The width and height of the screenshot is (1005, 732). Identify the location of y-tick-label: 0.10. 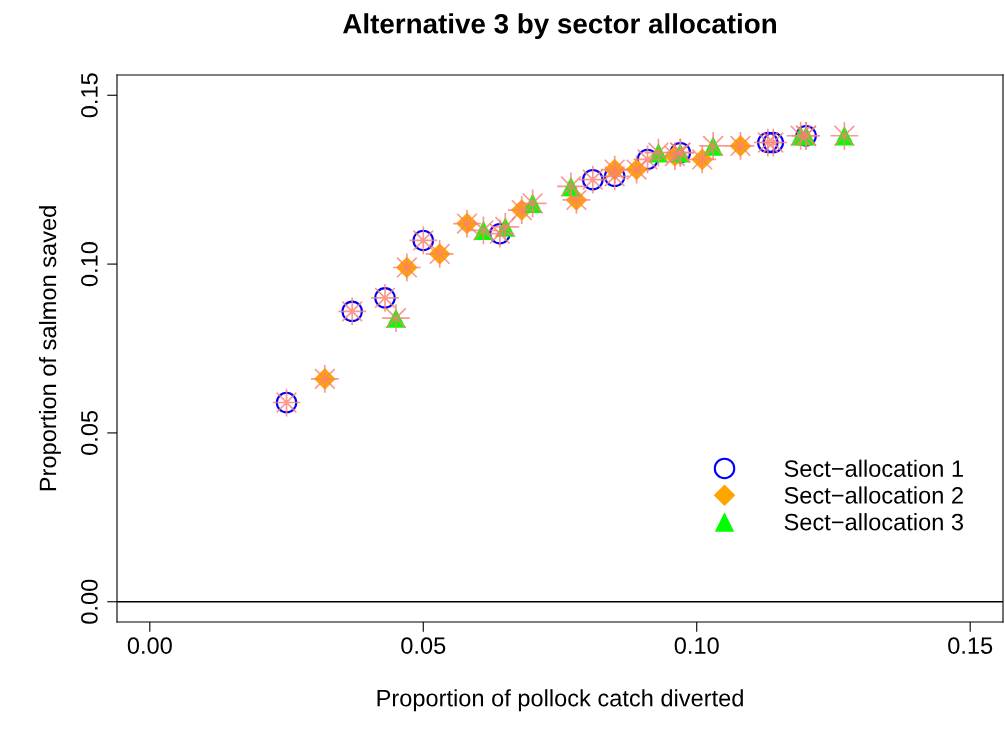
(89, 264).